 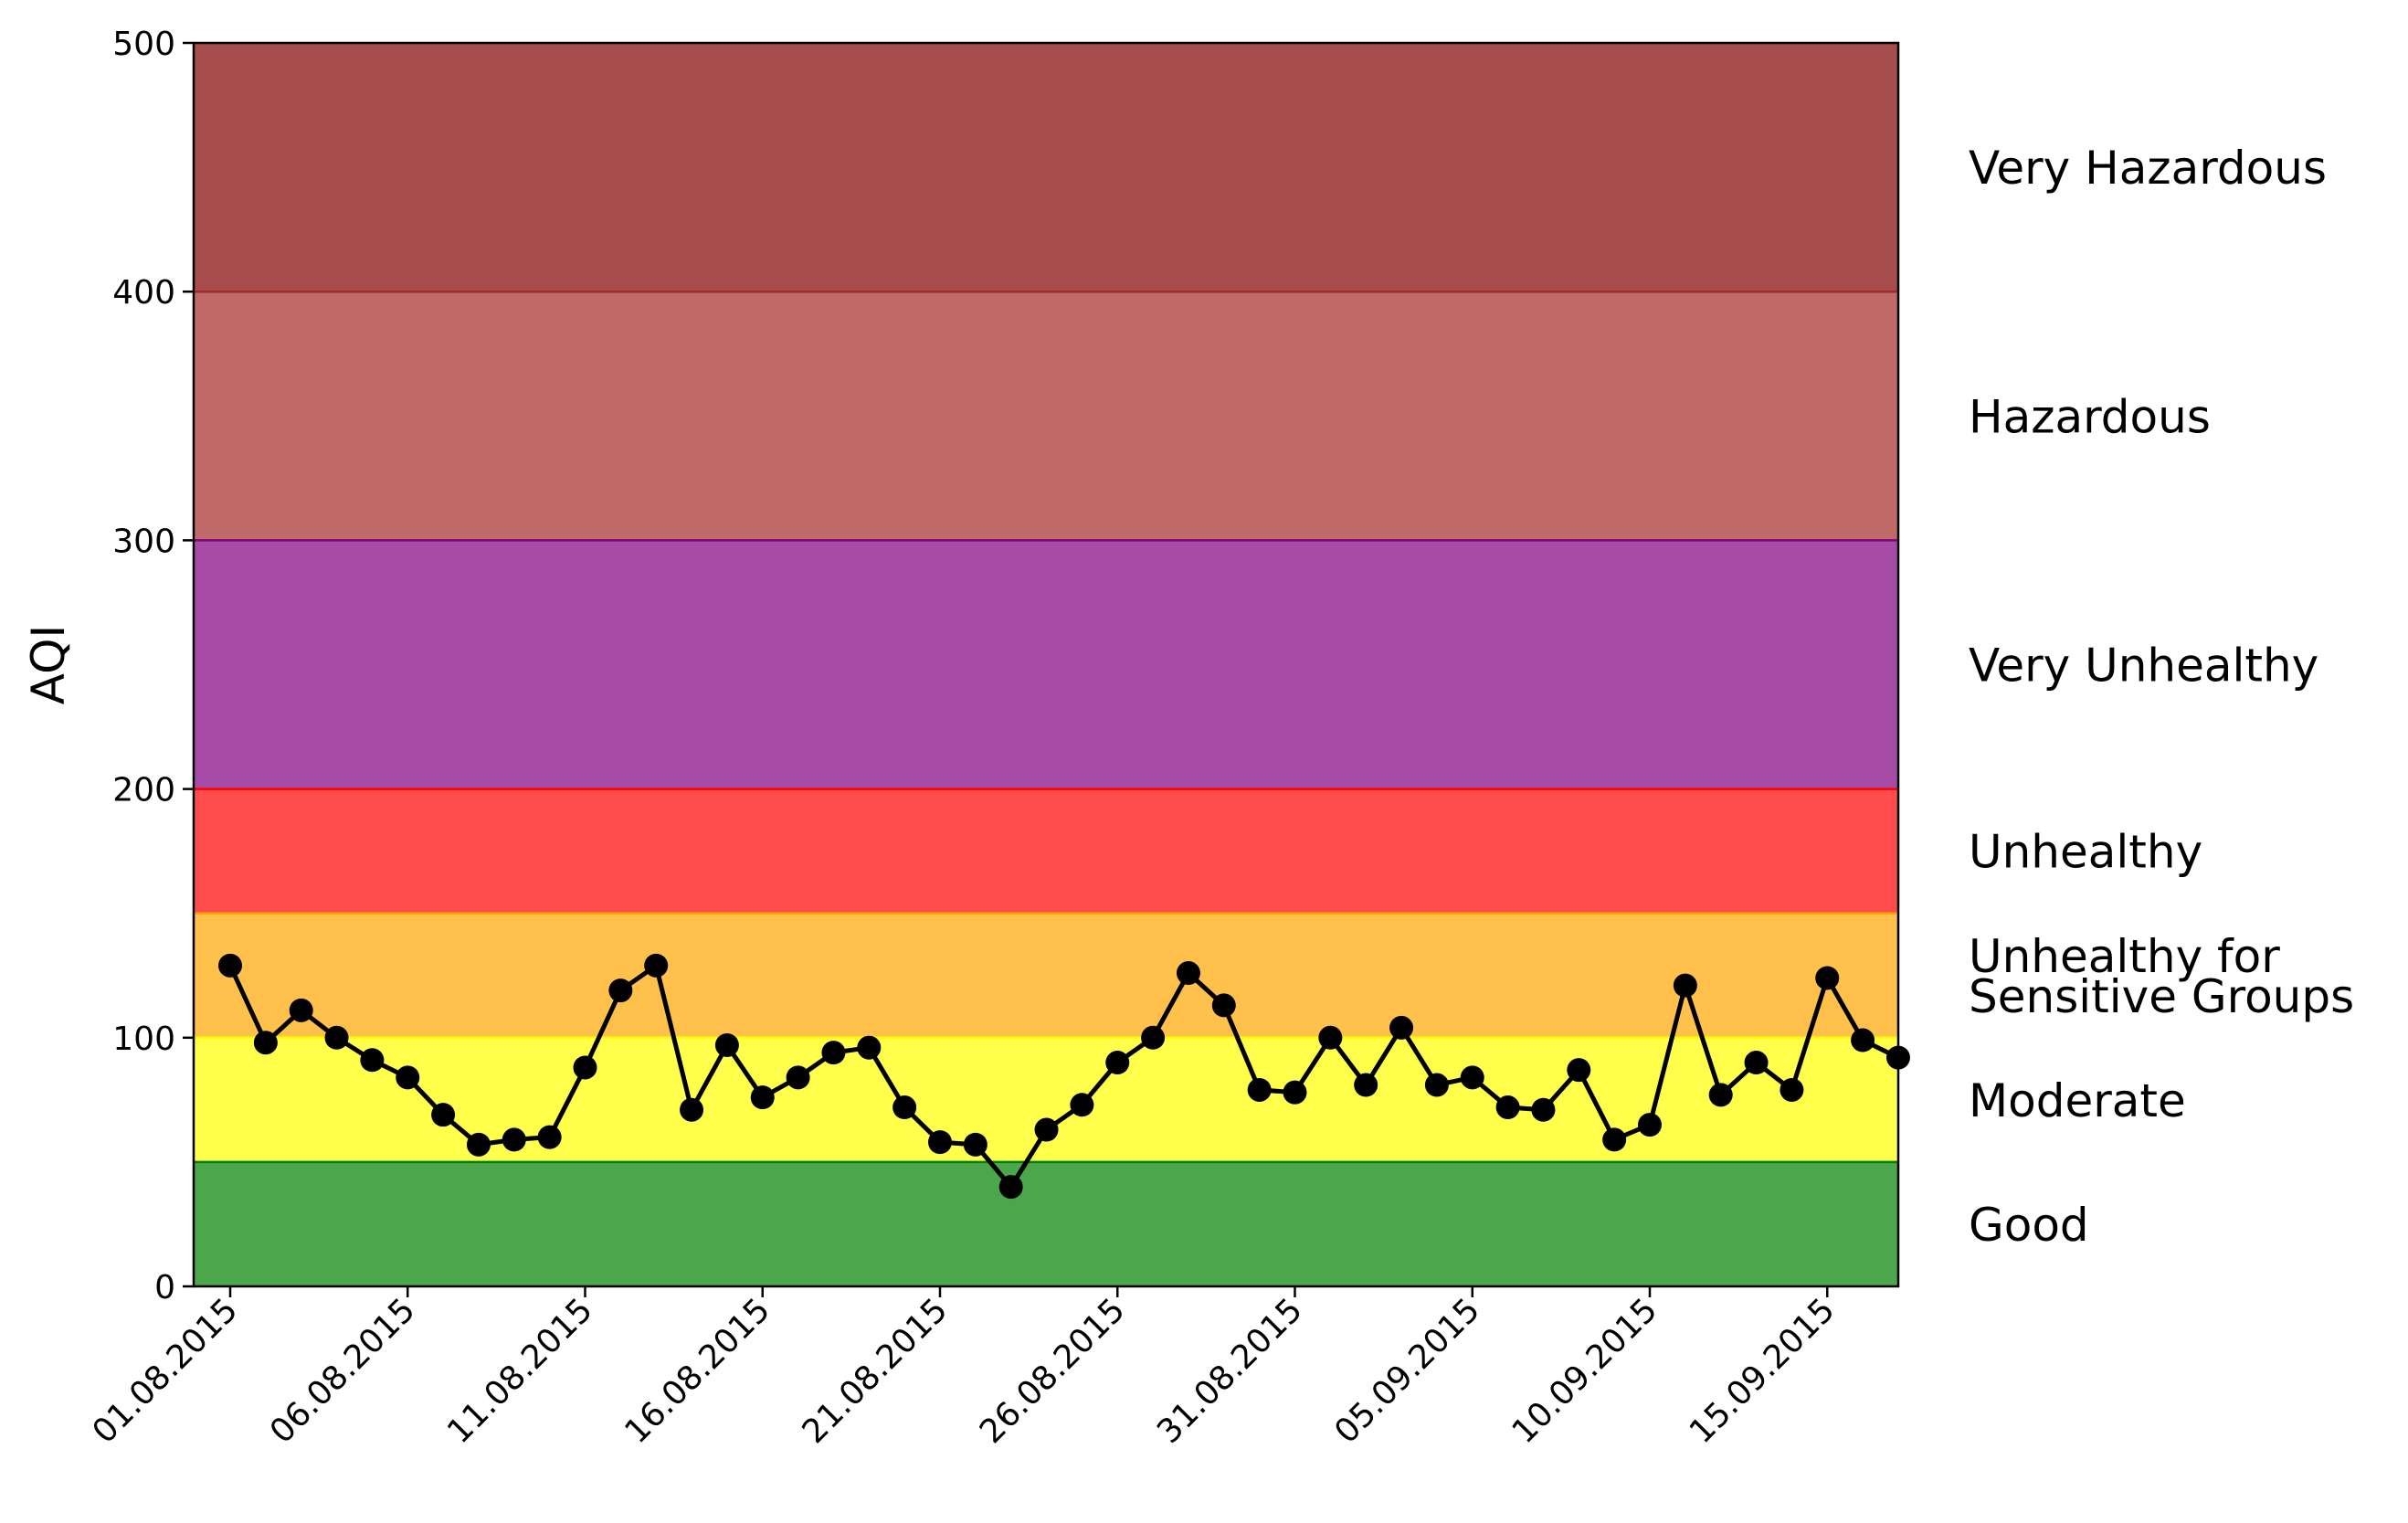 I want to click on x-tick-label: 06.08.2015, so click(x=343, y=1371).